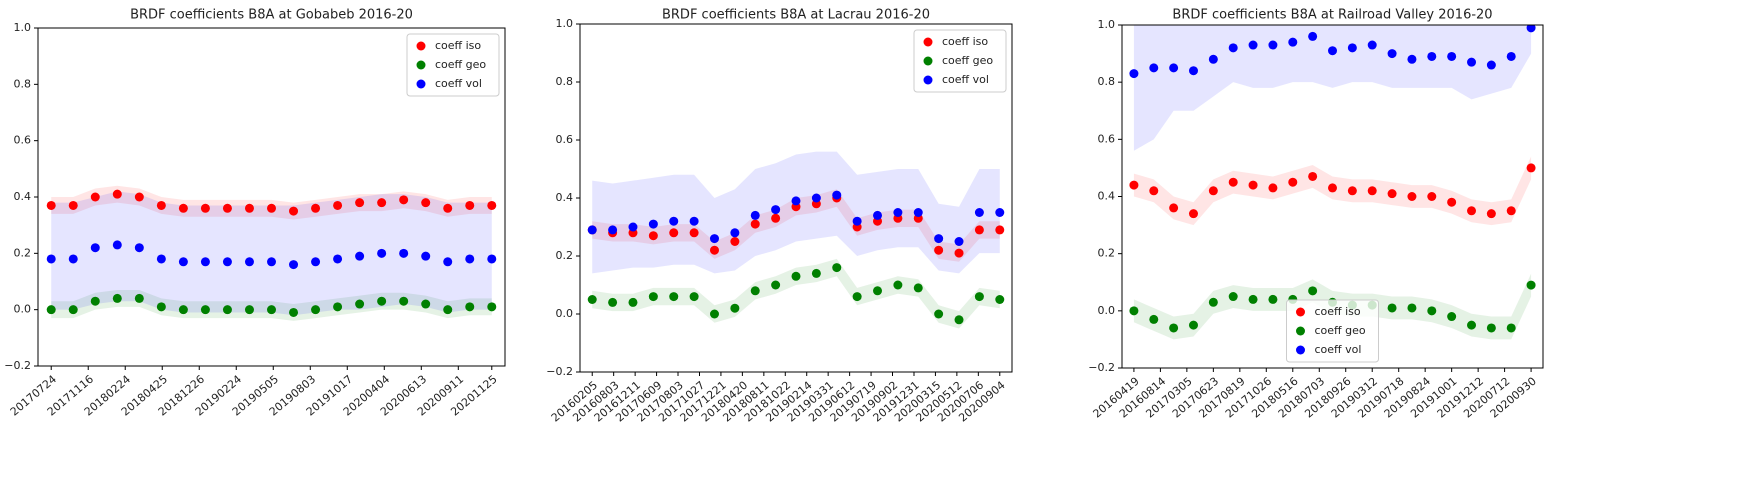  Describe the element at coordinates (23, 252) in the screenshot. I see `y-tick-label: 0.2` at that location.